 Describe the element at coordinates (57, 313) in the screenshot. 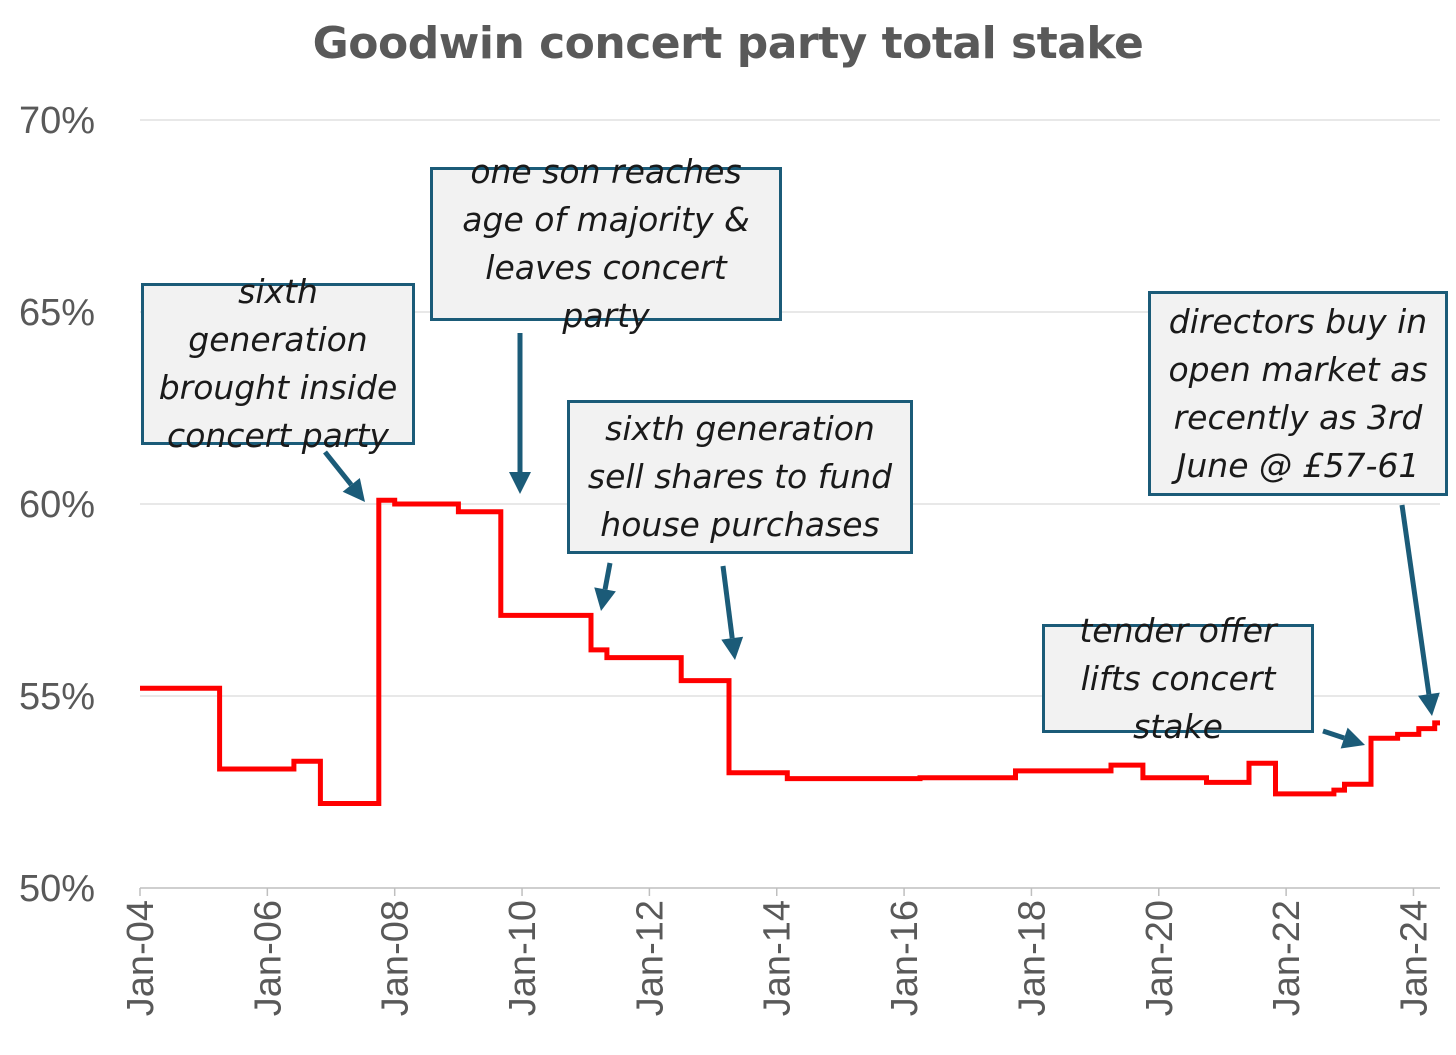

I see `y-tick-label: 65%` at that location.